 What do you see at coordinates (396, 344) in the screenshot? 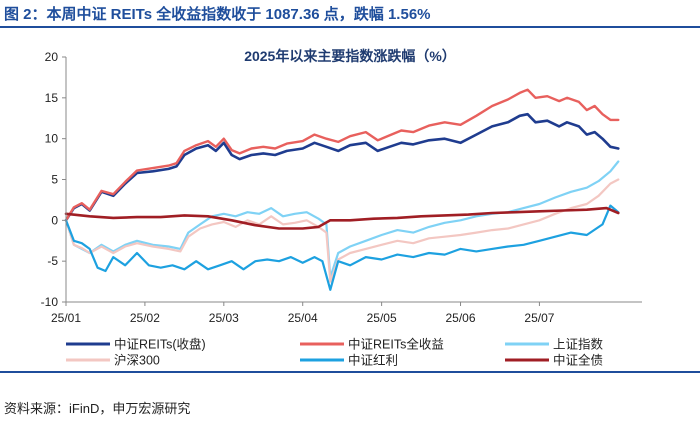
I see `legend-label: 中证REITs全收益` at bounding box center [396, 344].